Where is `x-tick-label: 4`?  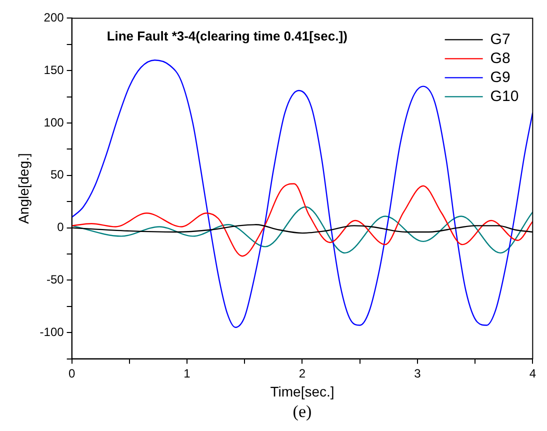 x-tick-label: 4 is located at coordinates (532, 373).